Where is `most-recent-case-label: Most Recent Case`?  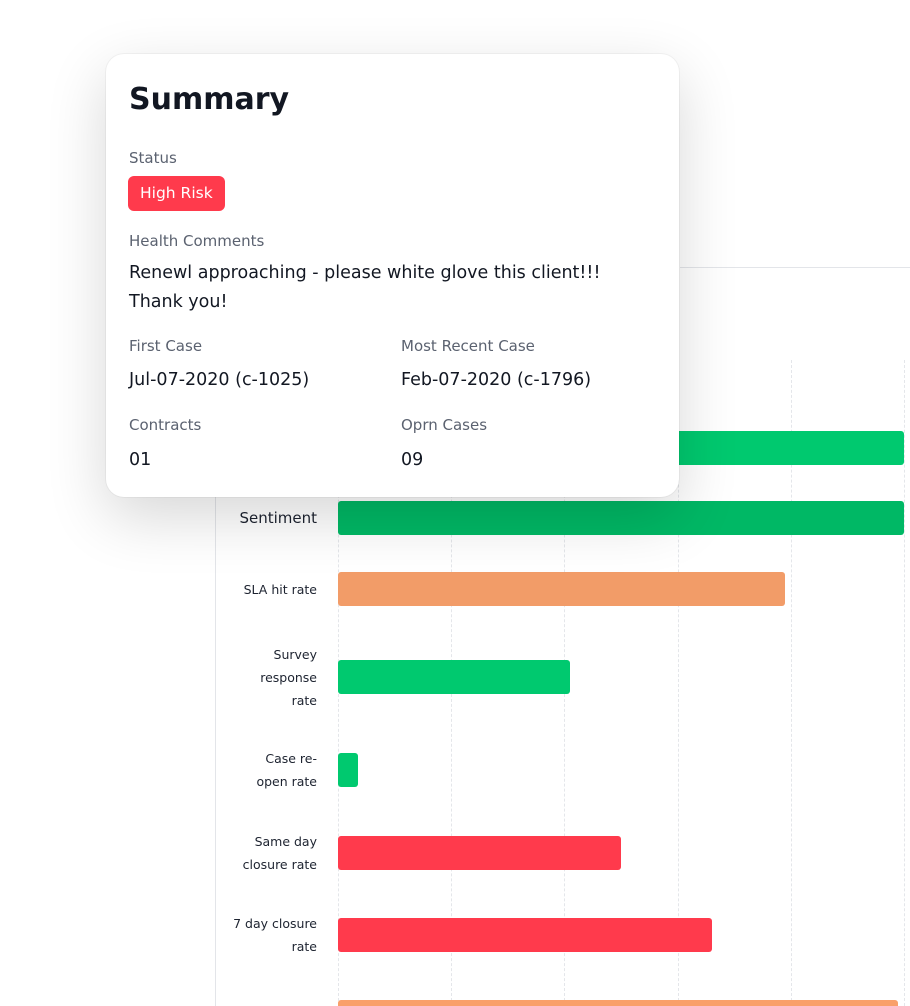 most-recent-case-label: Most Recent Case is located at coordinates (468, 346).